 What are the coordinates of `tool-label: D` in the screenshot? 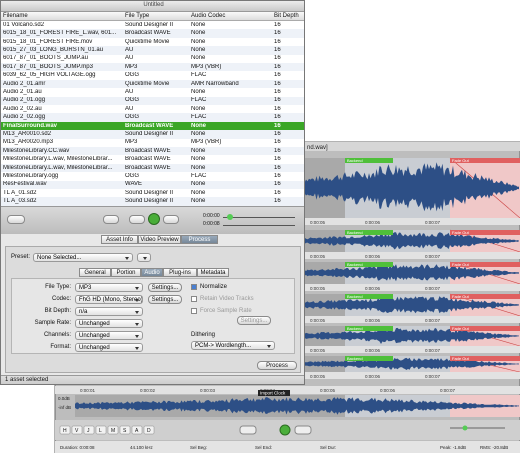 It's located at (149, 431).